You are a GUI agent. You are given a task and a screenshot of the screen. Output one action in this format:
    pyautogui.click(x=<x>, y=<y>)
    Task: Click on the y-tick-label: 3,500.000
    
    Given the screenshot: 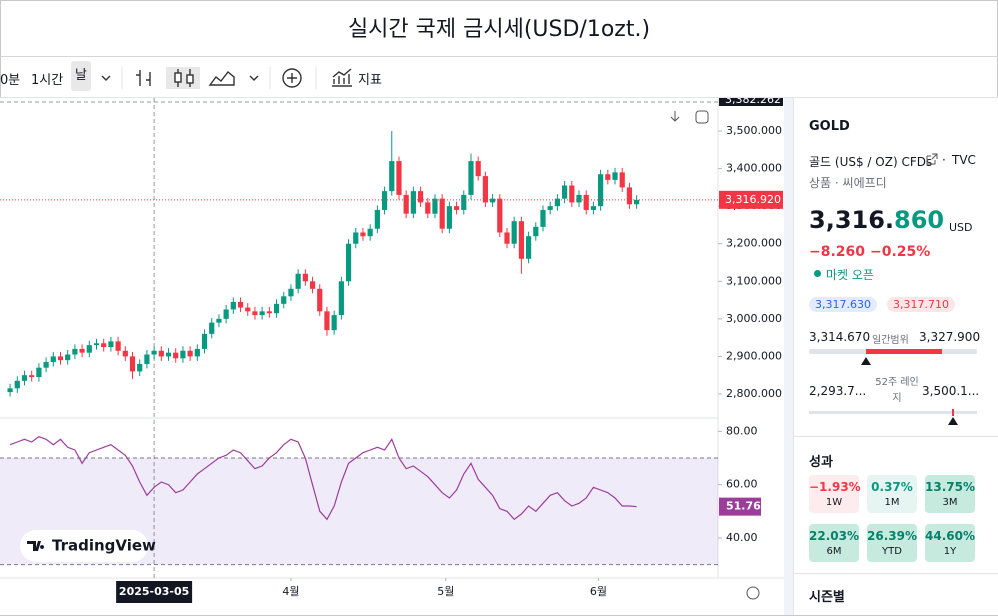 What is the action you would take?
    pyautogui.click(x=754, y=130)
    